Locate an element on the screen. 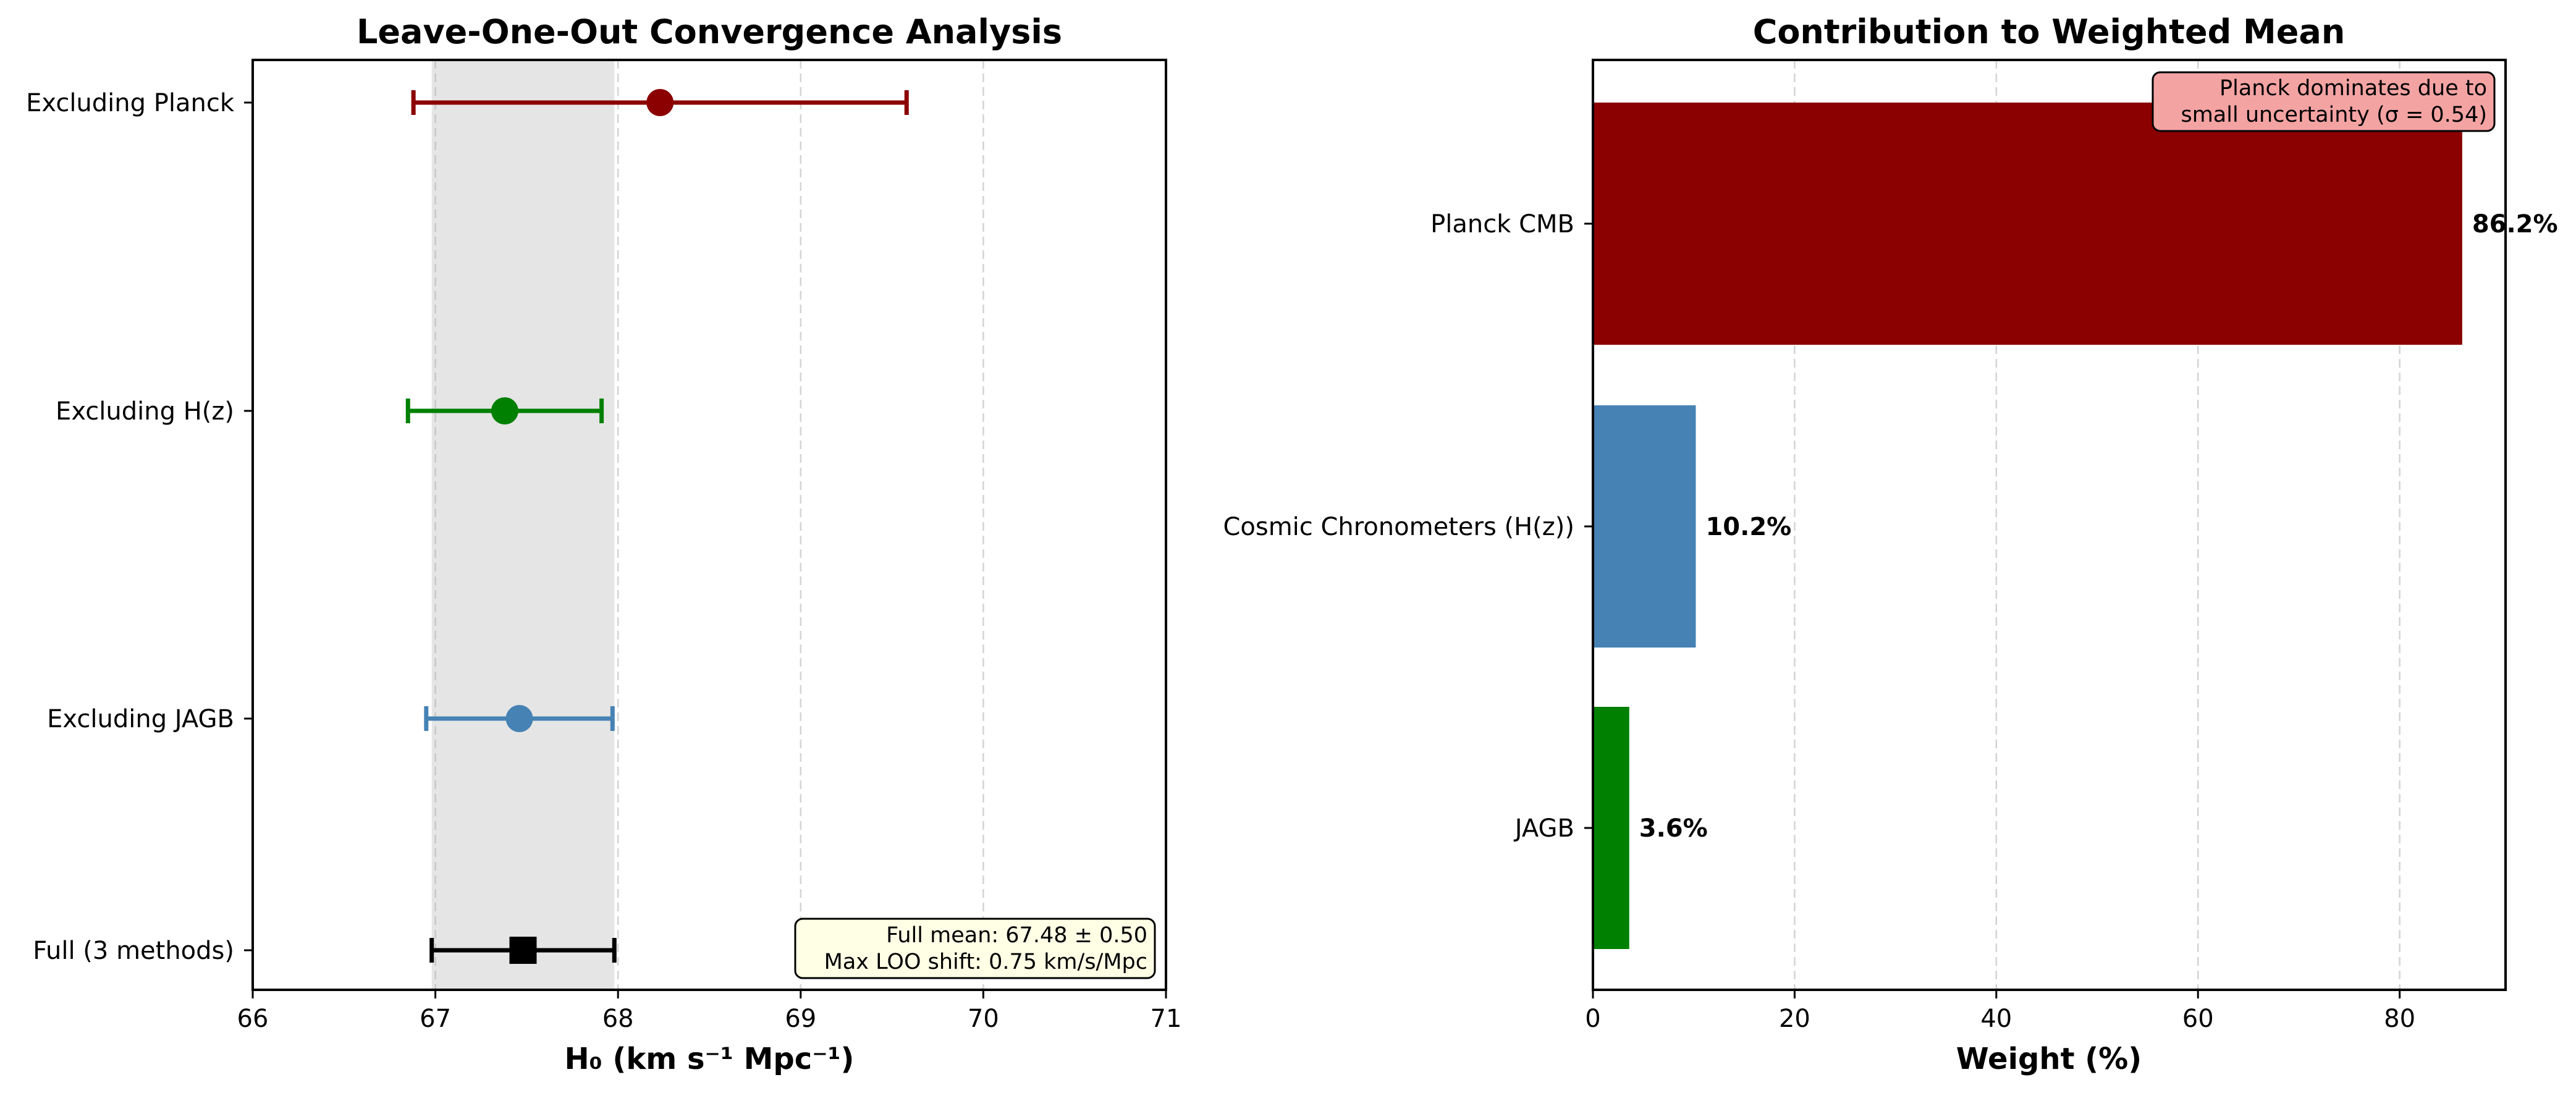 Image resolution: width=2576 pixels, height=1093 pixels. estimate-marker-square is located at coordinates (523, 951).